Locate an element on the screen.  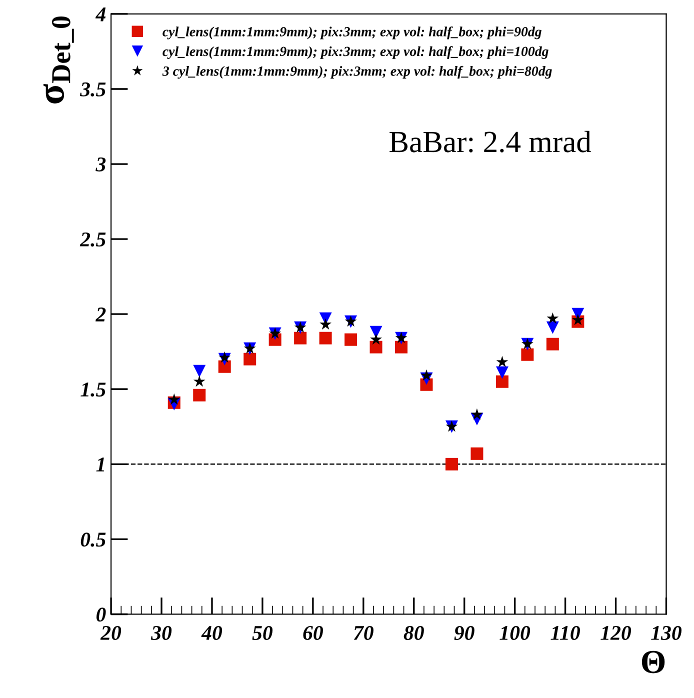
x-tick-label: 30 is located at coordinates (161, 633).